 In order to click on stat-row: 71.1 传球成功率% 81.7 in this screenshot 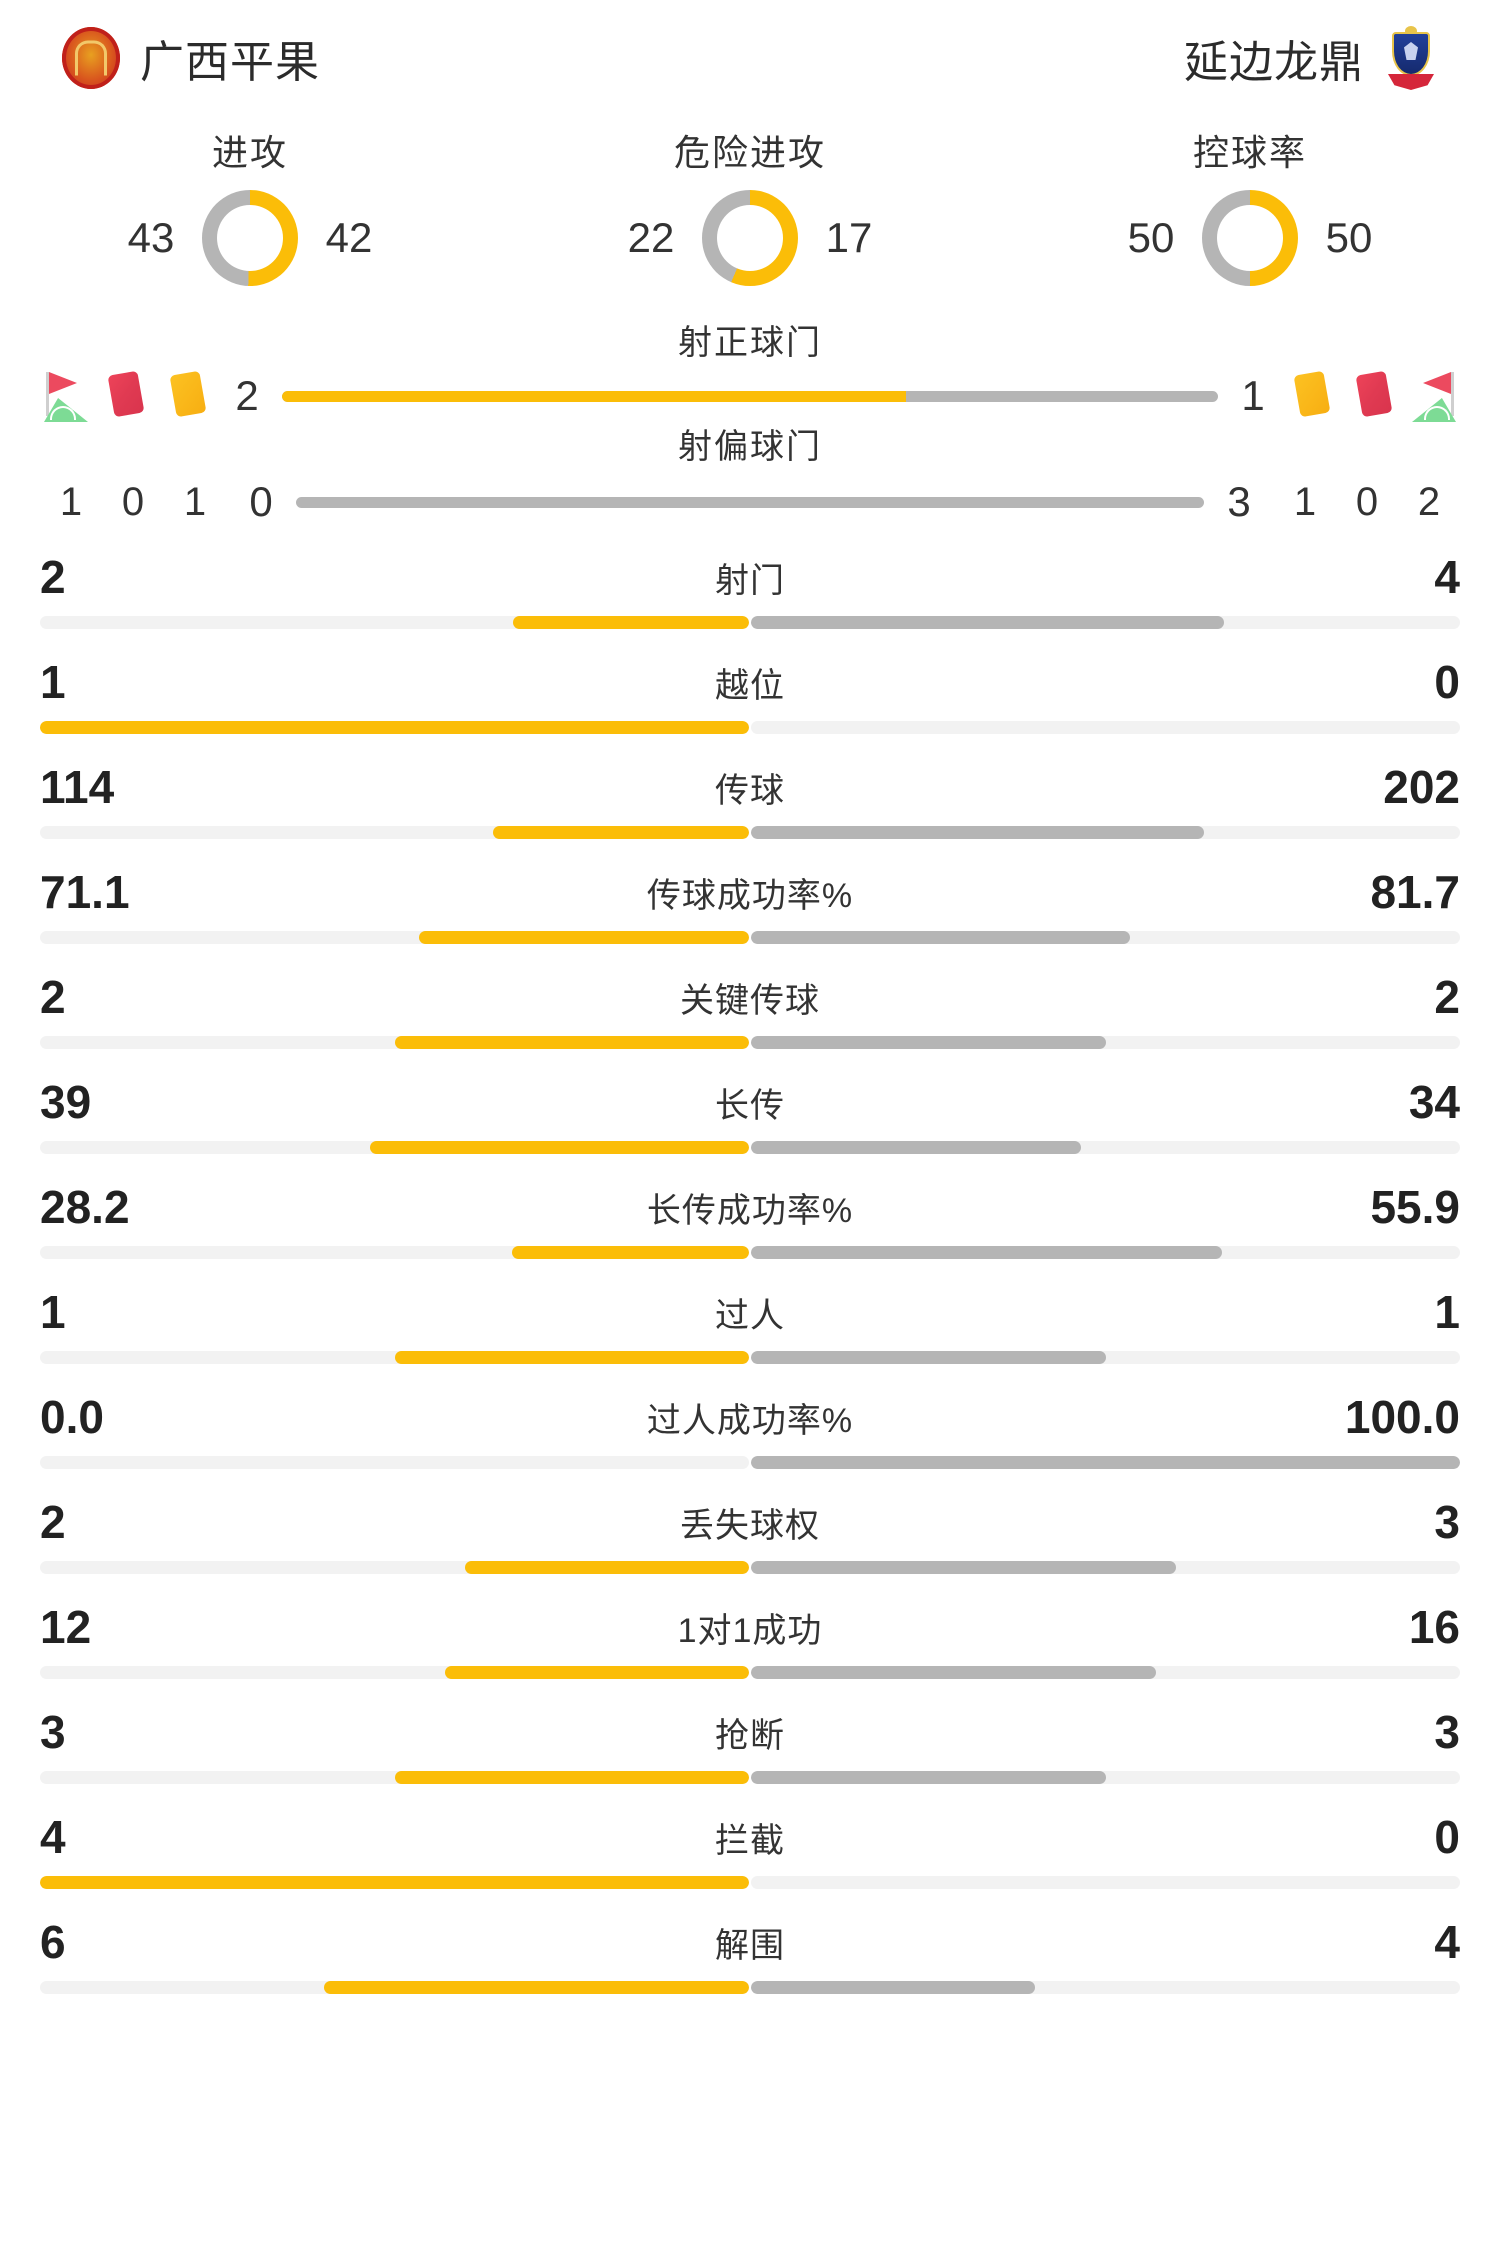, I will do `click(750, 905)`.